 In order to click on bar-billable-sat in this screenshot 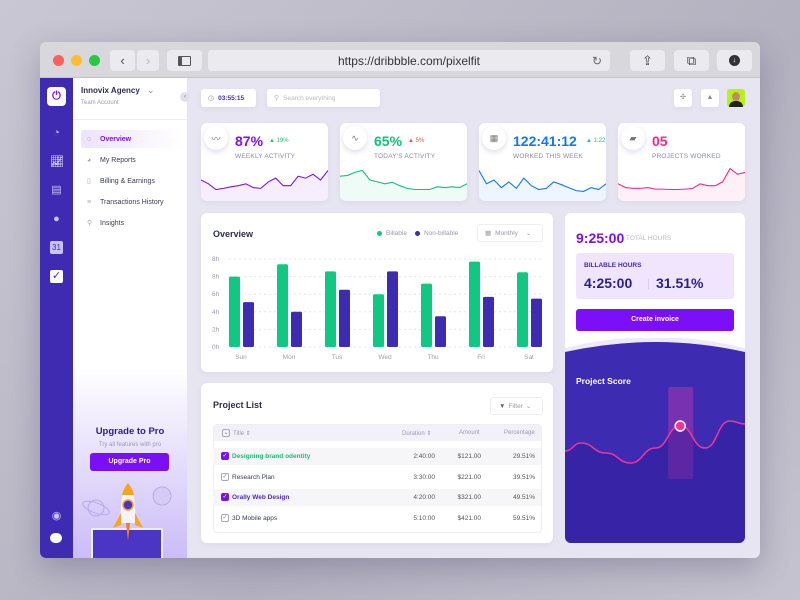, I will do `click(522, 309)`.